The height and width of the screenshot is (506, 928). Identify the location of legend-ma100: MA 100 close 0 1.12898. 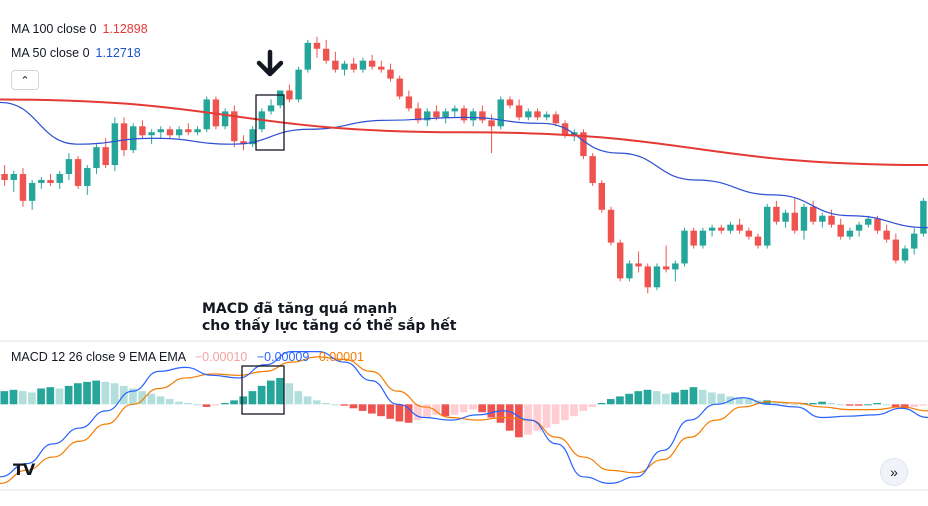
(79, 29).